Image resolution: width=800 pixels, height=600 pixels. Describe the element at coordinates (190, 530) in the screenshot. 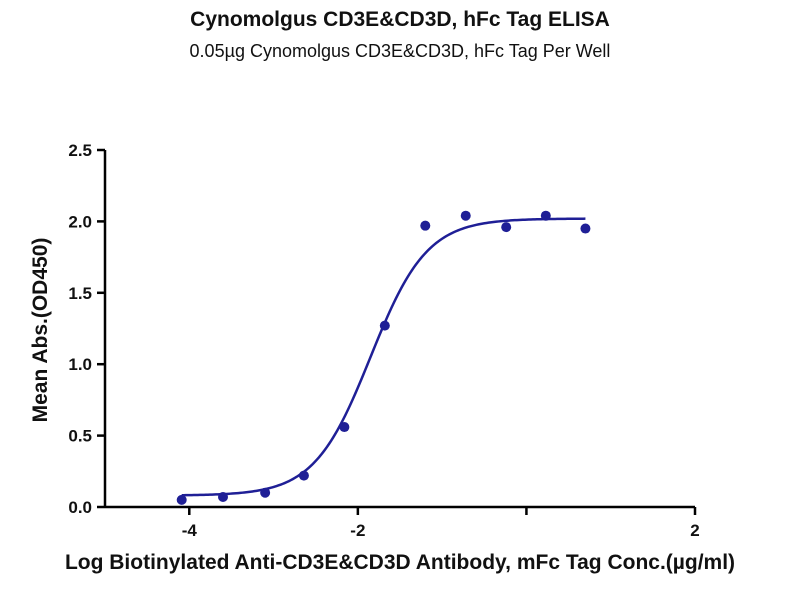

I see `x-tick-label: -4` at that location.